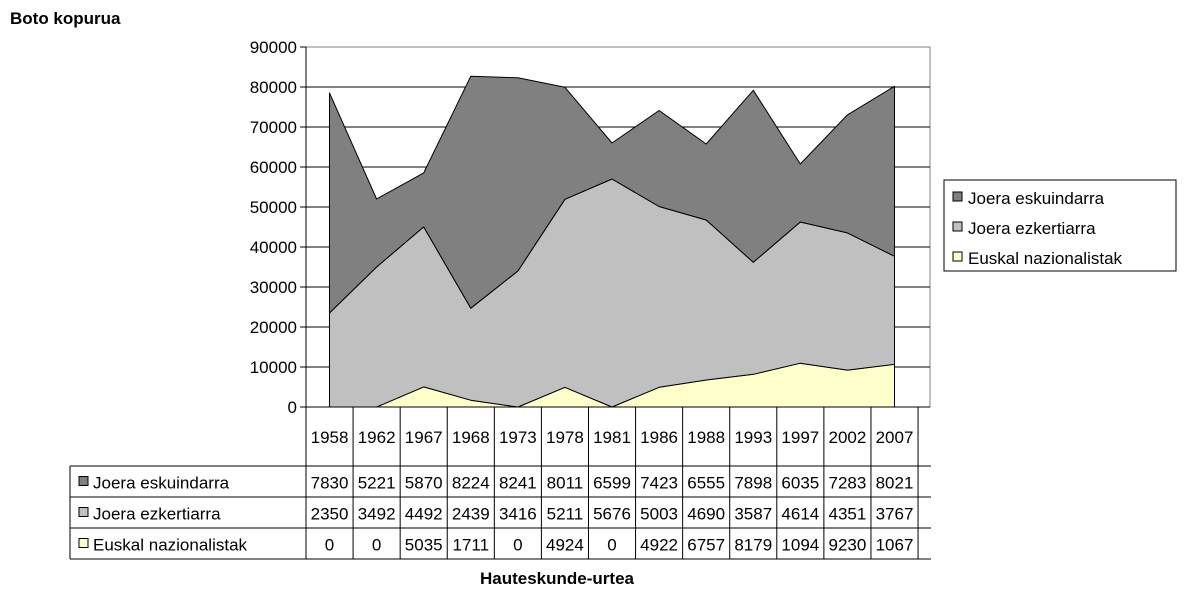 Image resolution: width=1194 pixels, height=592 pixels. What do you see at coordinates (518, 483) in the screenshot?
I see `table-cell-value: 8241` at bounding box center [518, 483].